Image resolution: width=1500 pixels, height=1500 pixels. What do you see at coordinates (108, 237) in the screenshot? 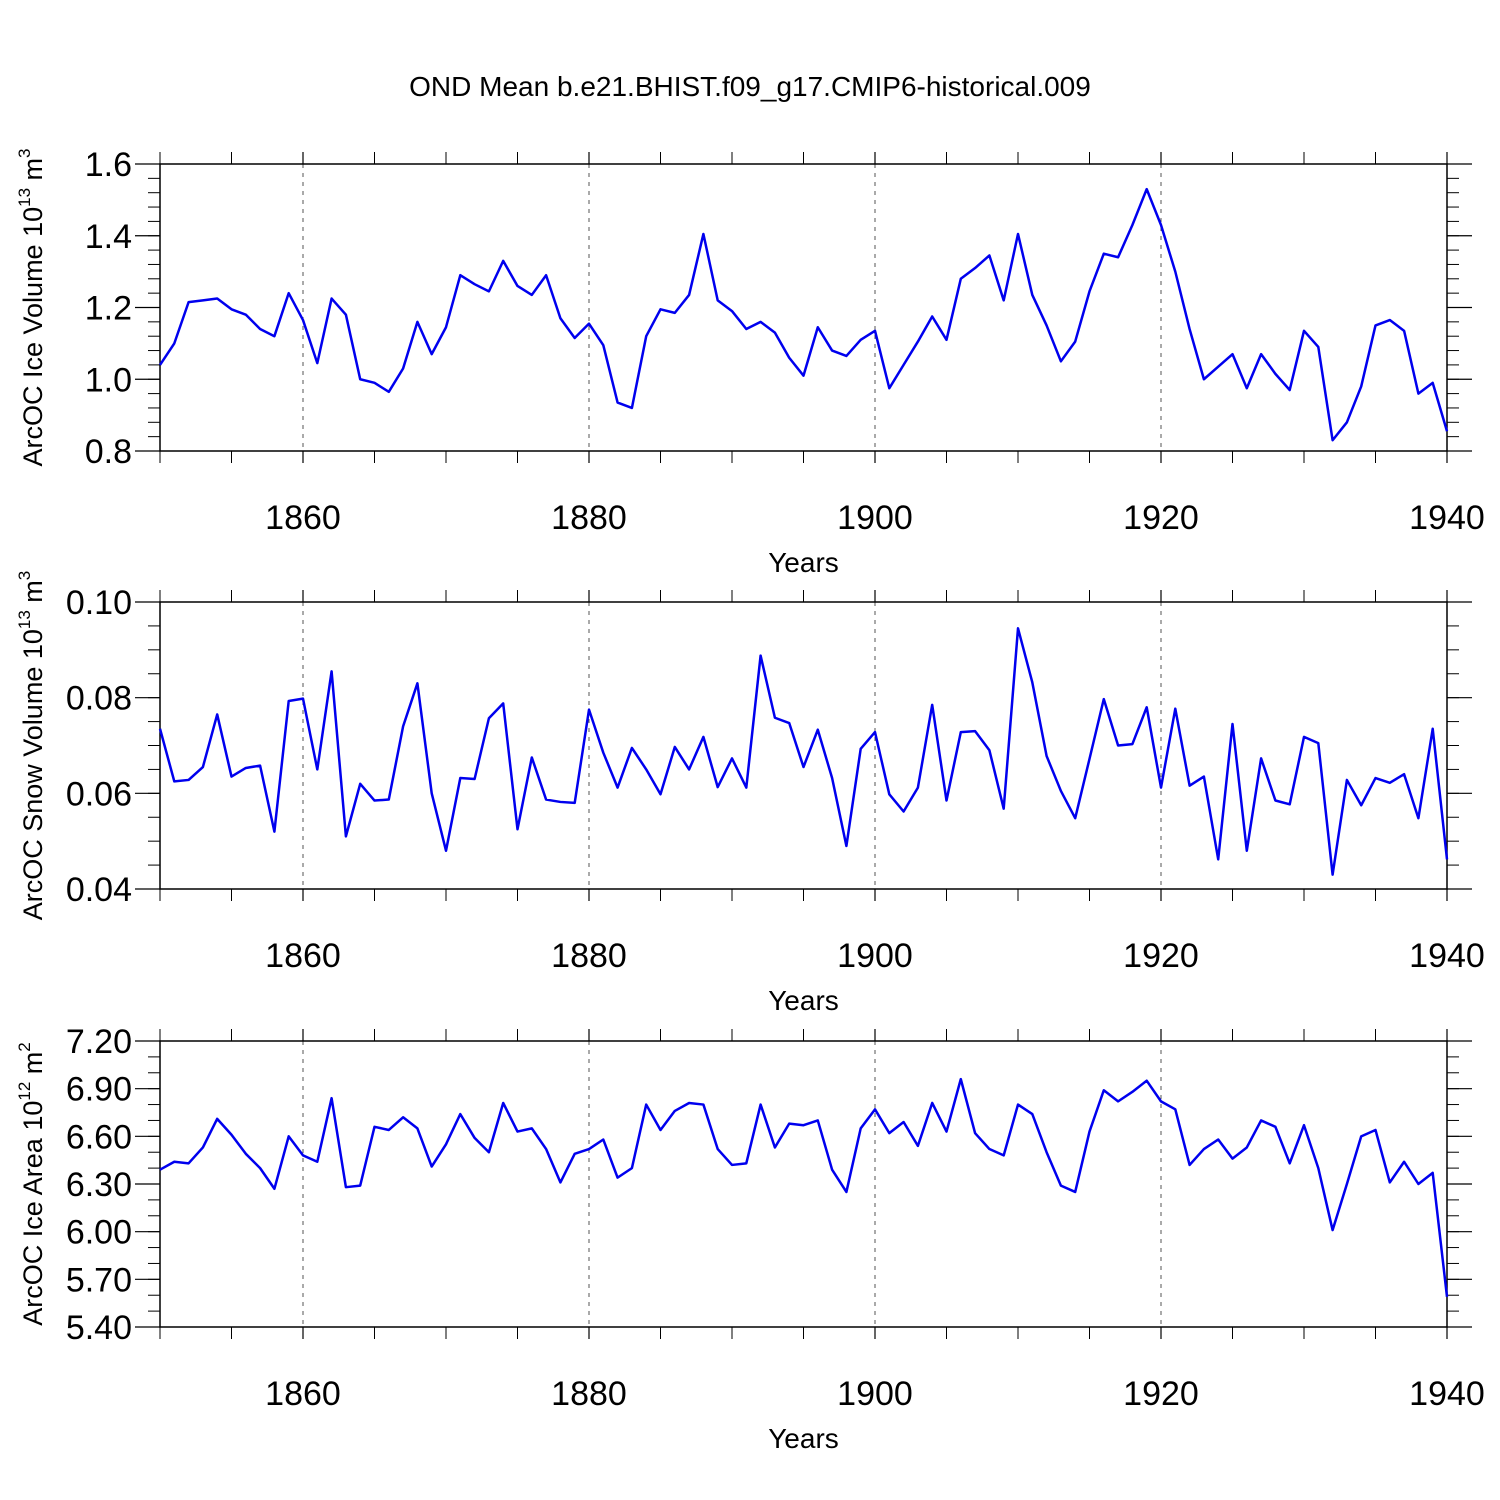
I see `y-tick-label: 1.4` at bounding box center [108, 237].